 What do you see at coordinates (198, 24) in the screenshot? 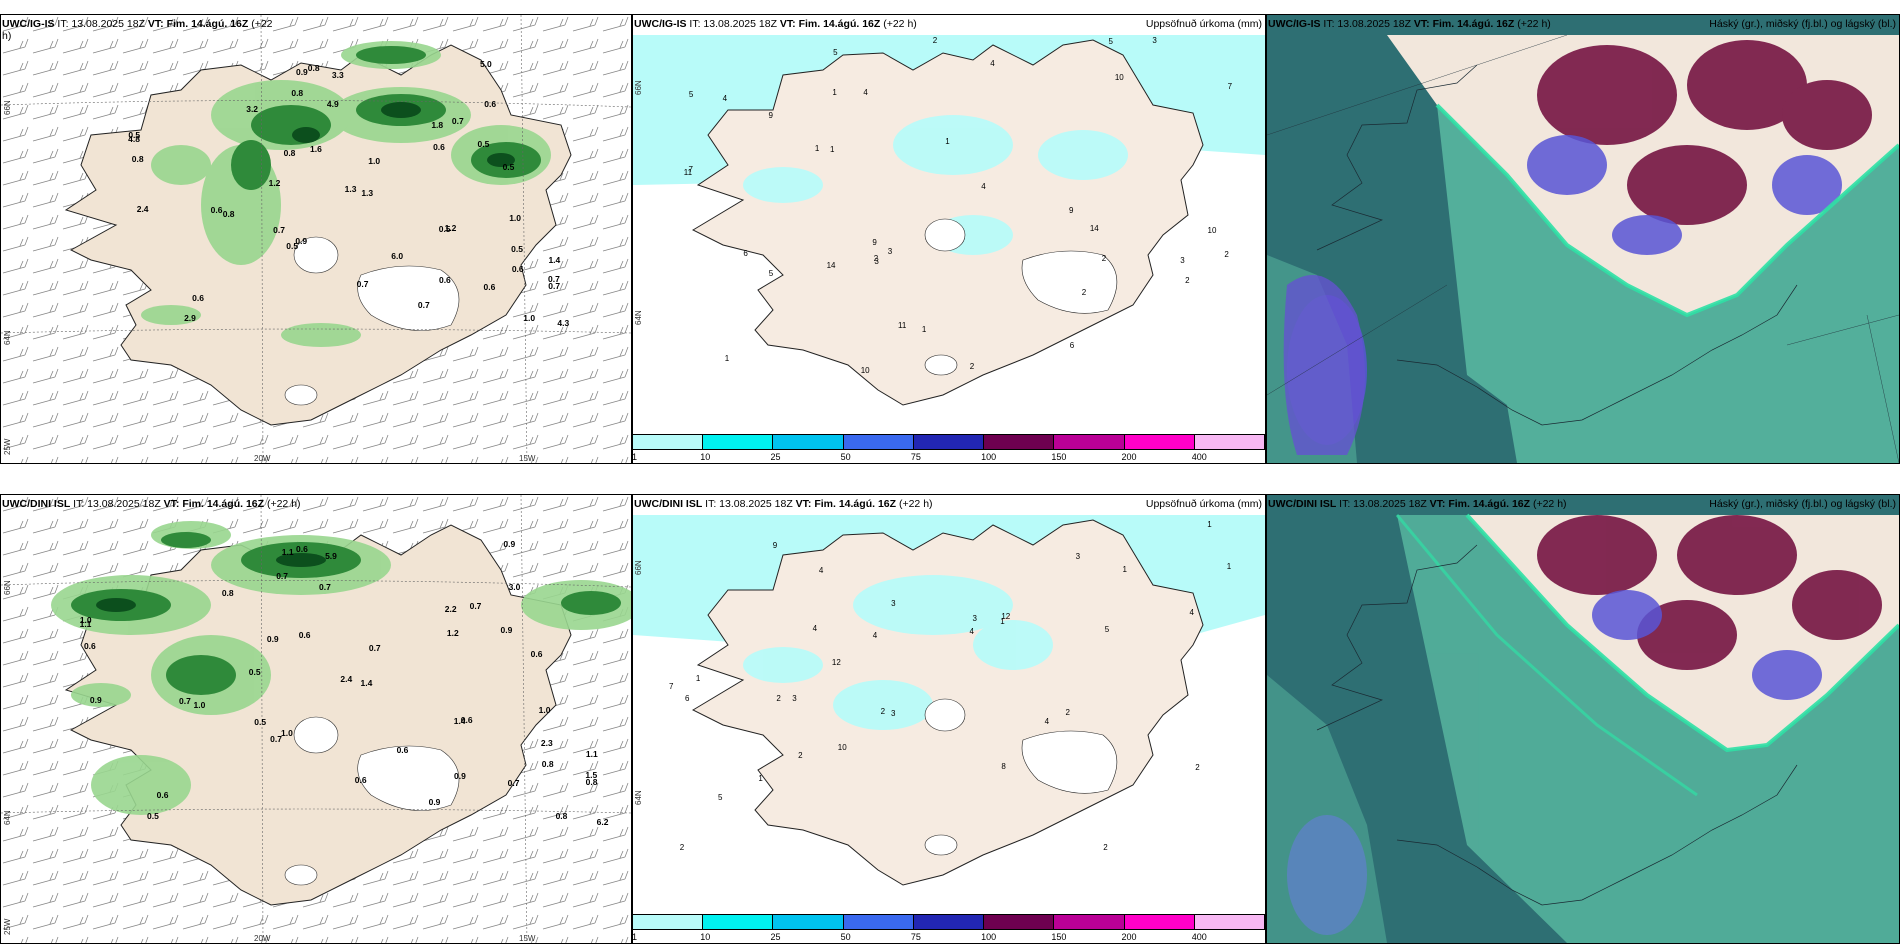
I see `valid-time: VT: Fim. 14.ágú. 16Z` at bounding box center [198, 24].